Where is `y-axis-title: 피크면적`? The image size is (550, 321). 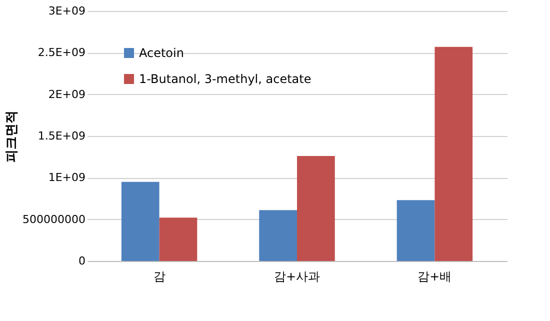
y-axis-title: 피크면적 is located at coordinates (12, 136).